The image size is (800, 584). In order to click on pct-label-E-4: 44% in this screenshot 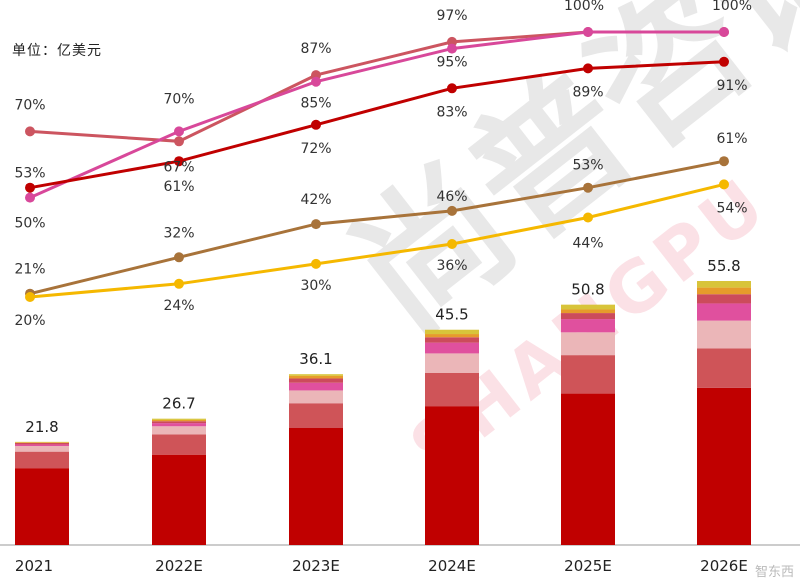, I will do `click(587, 244)`.